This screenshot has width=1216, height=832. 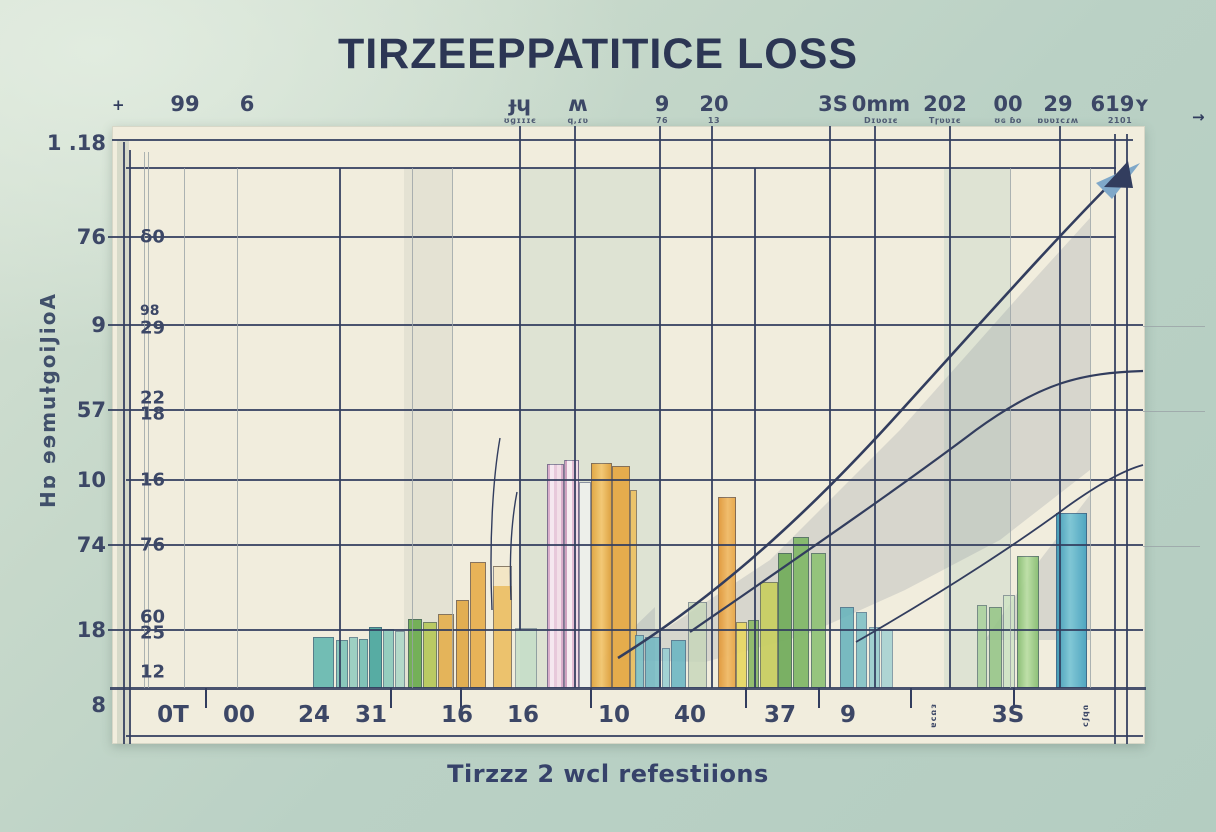 I want to click on x-axis-label: 37, so click(x=780, y=715).